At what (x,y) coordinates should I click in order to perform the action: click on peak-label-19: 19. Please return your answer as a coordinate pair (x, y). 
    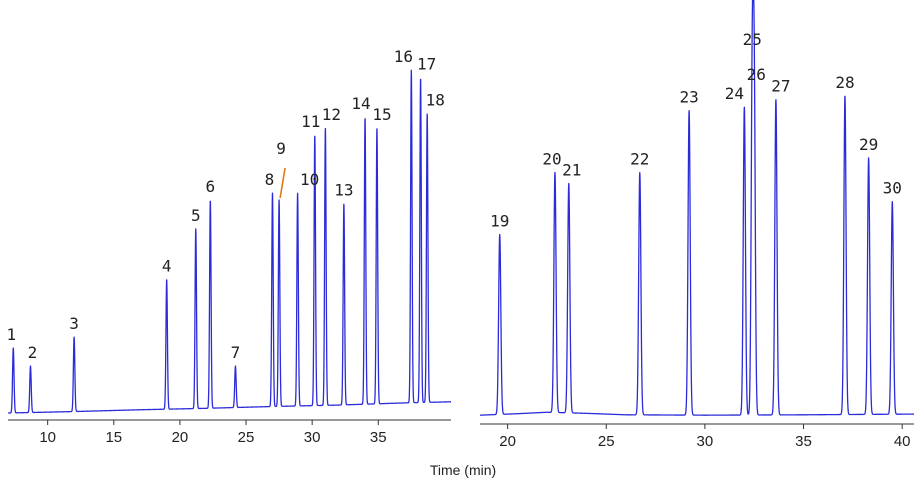
    Looking at the image, I should click on (499, 221).